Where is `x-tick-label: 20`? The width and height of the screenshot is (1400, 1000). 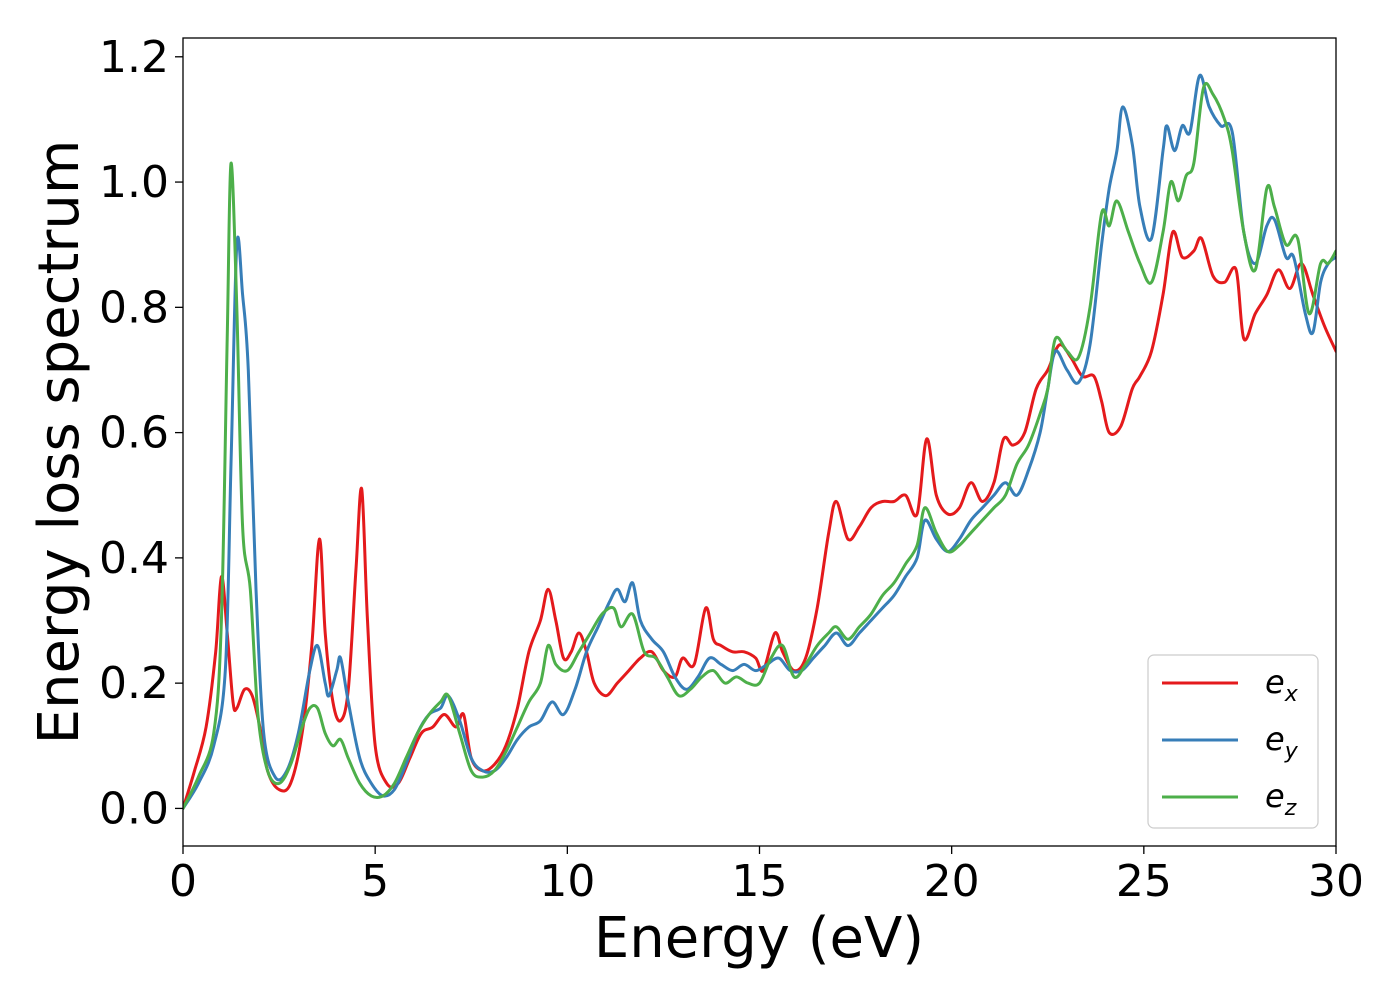
x-tick-label: 20 is located at coordinates (952, 881).